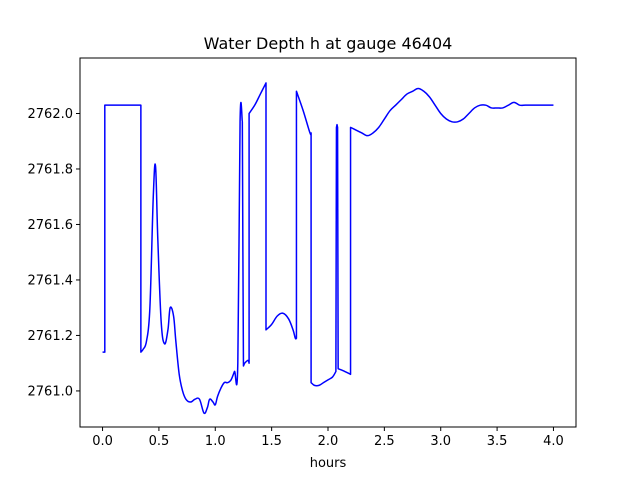  What do you see at coordinates (553, 441) in the screenshot?
I see `x-tick-label: 4.0` at bounding box center [553, 441].